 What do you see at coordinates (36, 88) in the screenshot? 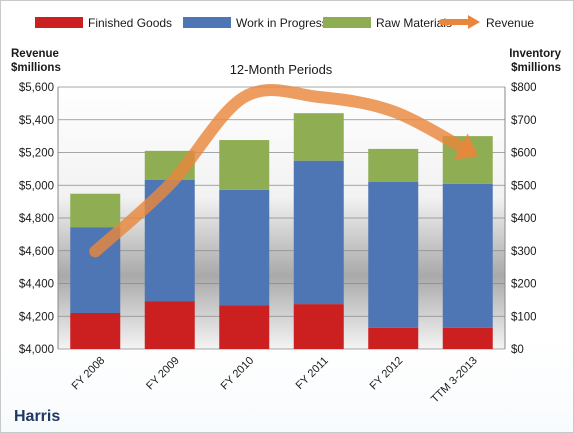
I see `left-tick-label: $5,600` at bounding box center [36, 88].